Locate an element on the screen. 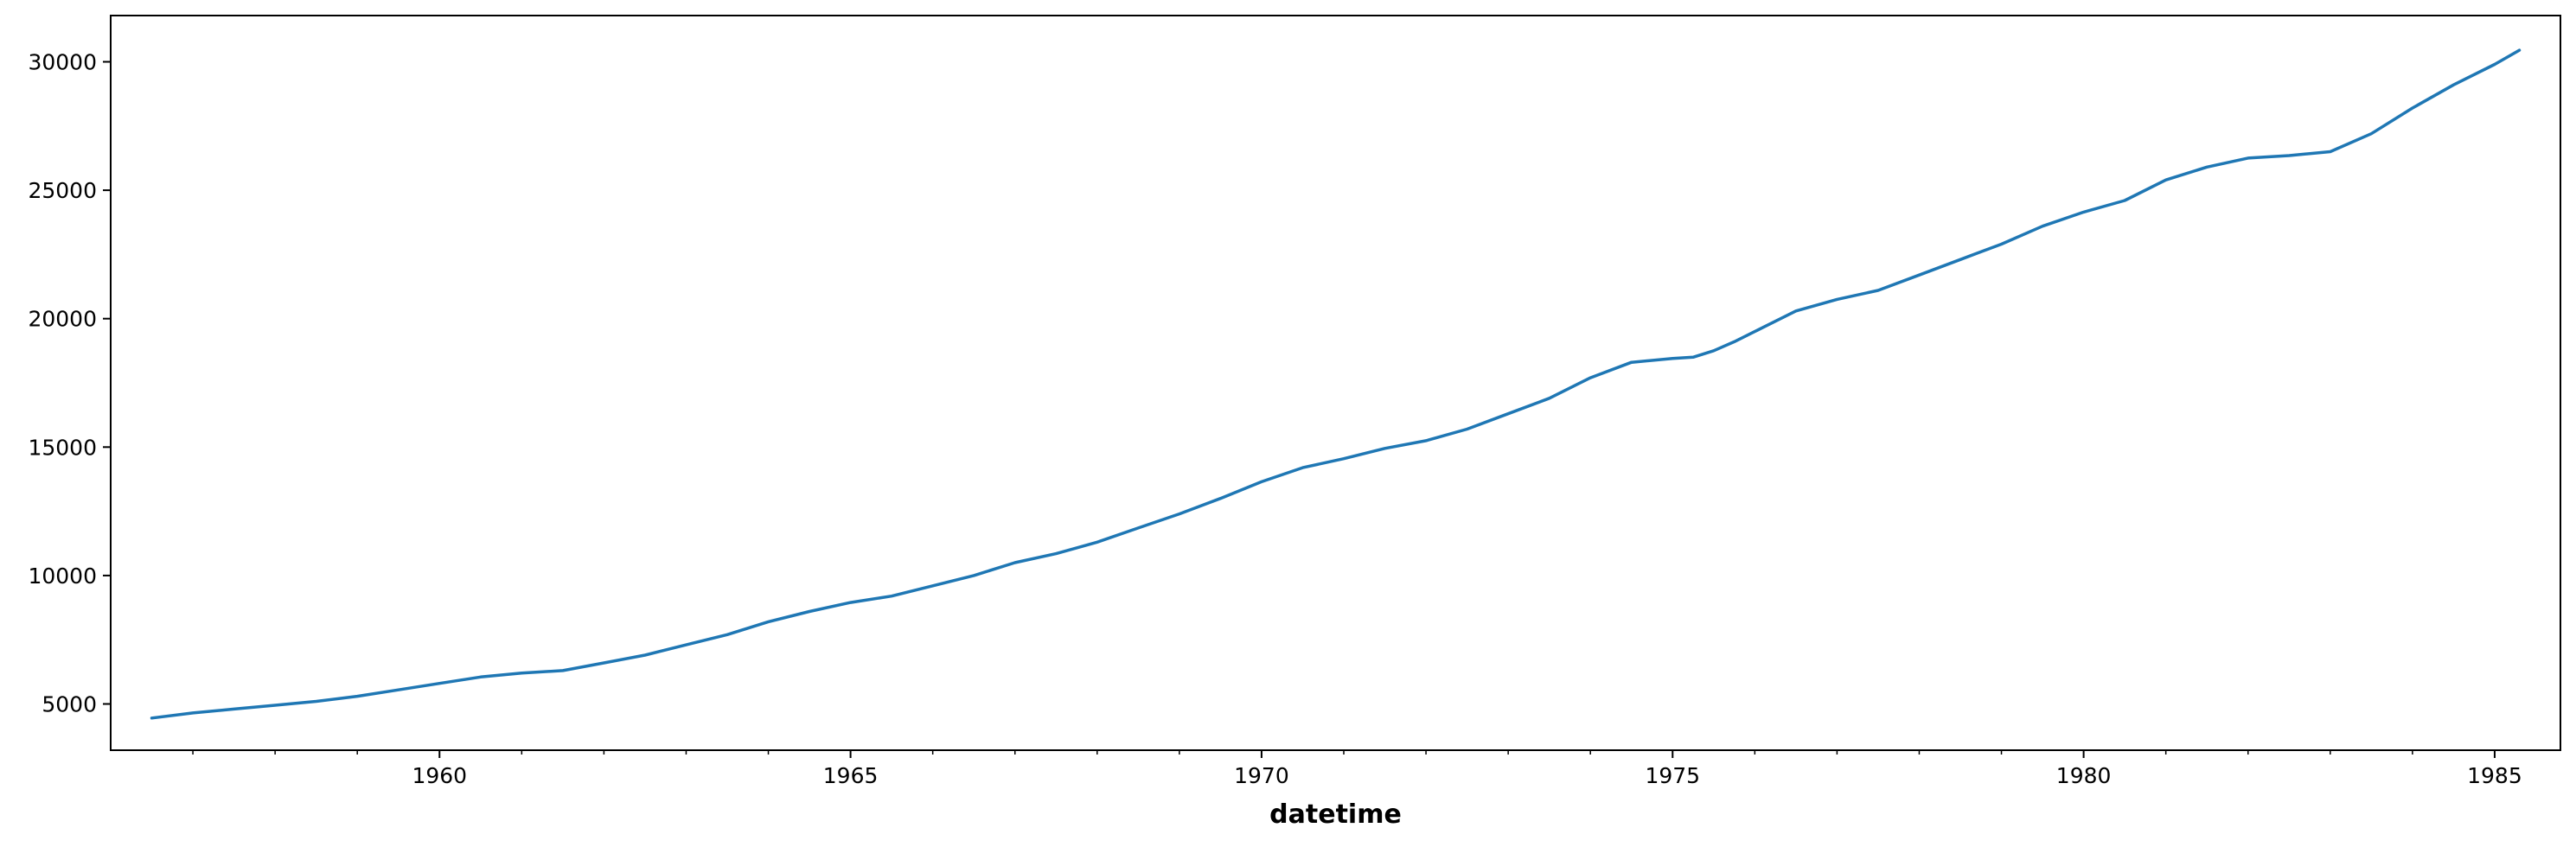 This screenshot has height=847, width=2576. x-tick-label: 1975 is located at coordinates (1673, 775).